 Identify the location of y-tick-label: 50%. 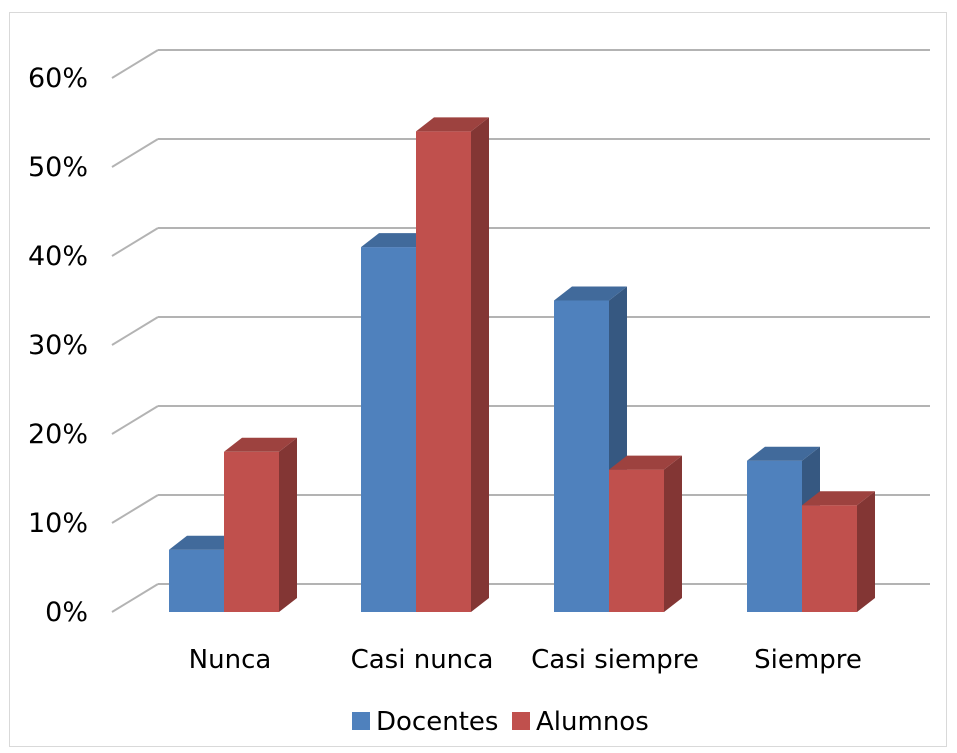
(58, 167).